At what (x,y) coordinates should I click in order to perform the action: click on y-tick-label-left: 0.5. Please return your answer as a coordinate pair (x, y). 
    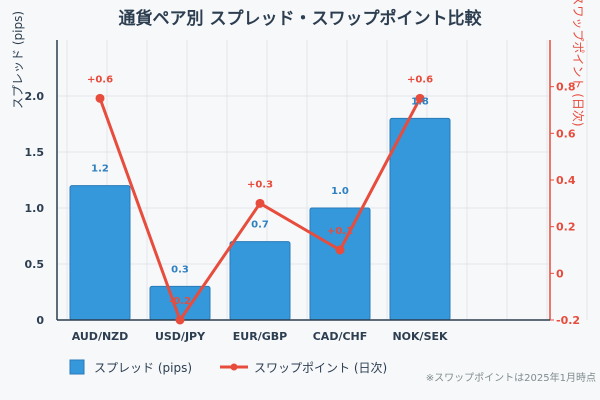
    Looking at the image, I should click on (35, 264).